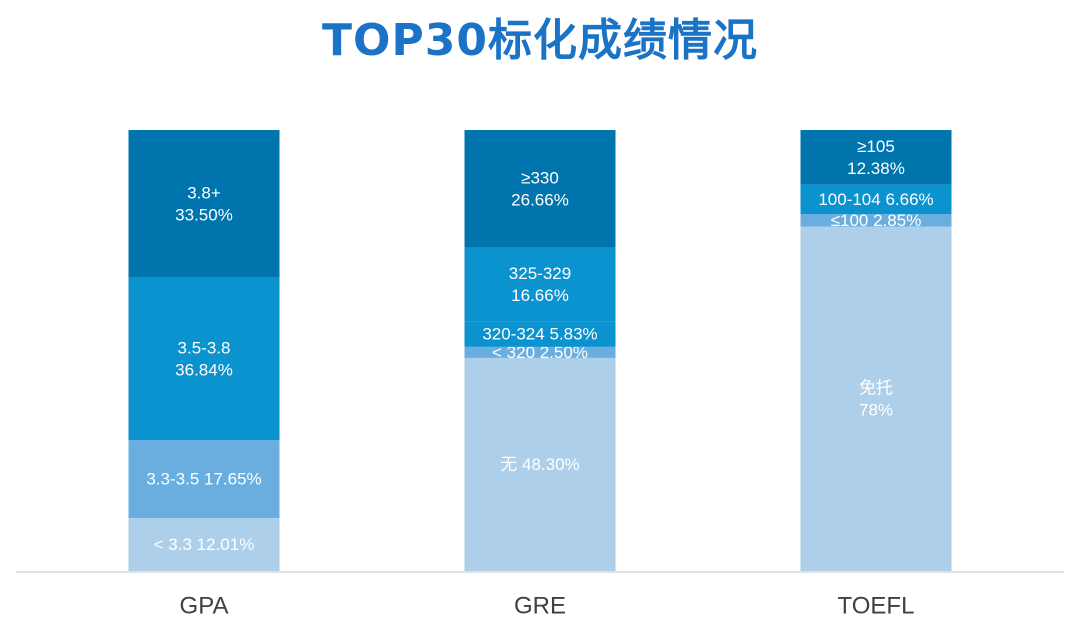 The image size is (1080, 631). I want to click on data-label-gre-4-line0: ≥330, so click(540, 177).